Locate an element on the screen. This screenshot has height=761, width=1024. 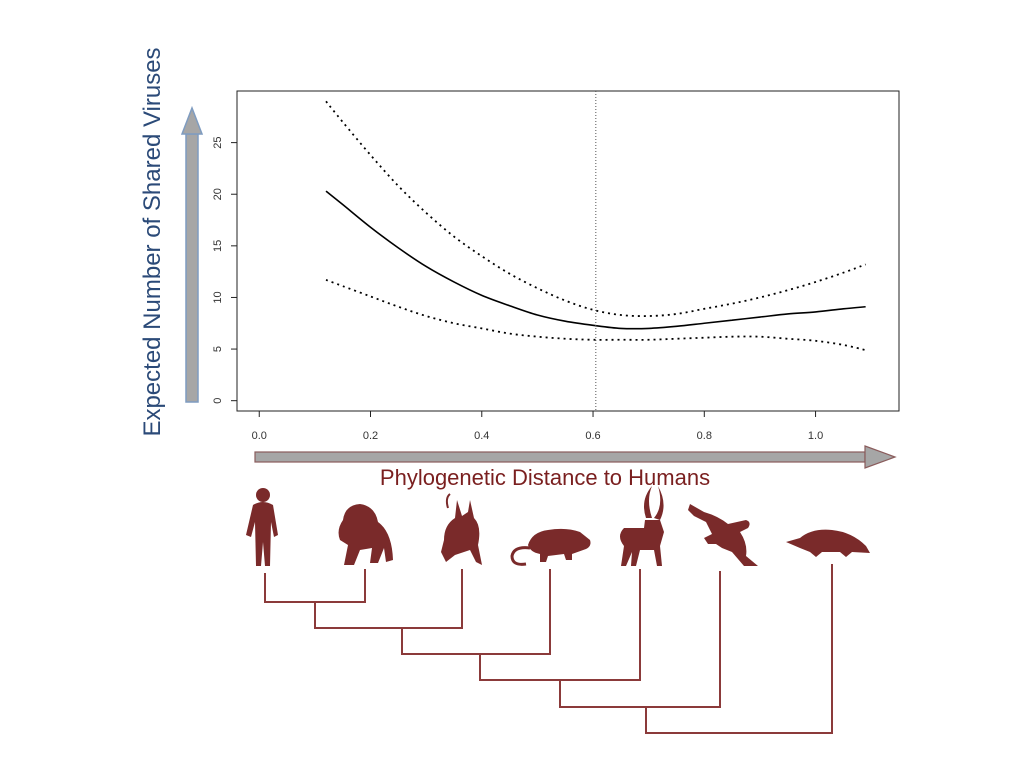
gorilla-icon is located at coordinates (365, 534).